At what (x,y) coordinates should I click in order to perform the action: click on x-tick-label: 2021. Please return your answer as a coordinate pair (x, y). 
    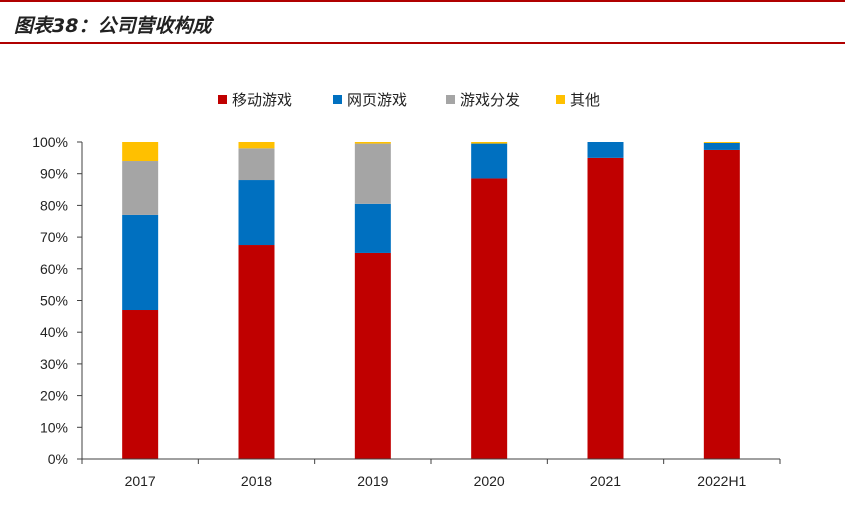
    Looking at the image, I should click on (605, 481).